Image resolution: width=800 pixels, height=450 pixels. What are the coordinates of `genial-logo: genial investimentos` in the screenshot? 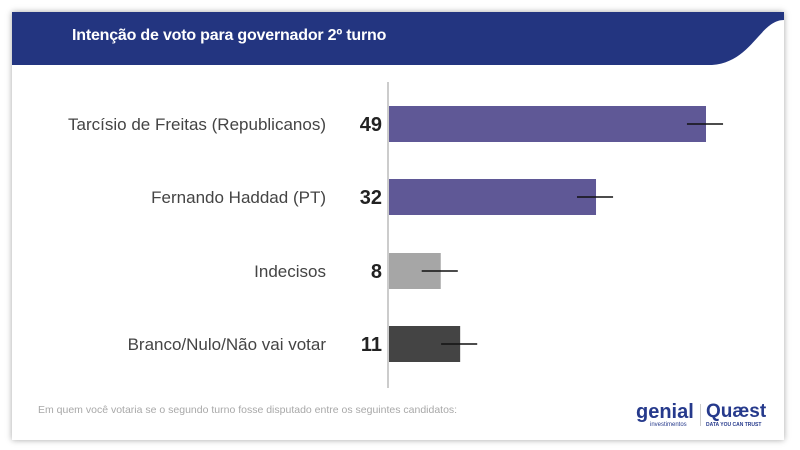 It's located at (665, 414).